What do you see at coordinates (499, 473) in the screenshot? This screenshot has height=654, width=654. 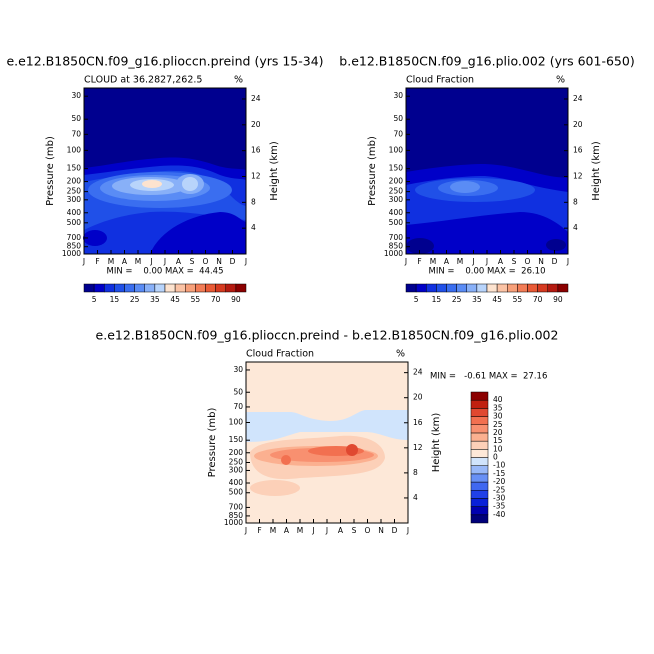 I see `colorbar-label: -15` at bounding box center [499, 473].